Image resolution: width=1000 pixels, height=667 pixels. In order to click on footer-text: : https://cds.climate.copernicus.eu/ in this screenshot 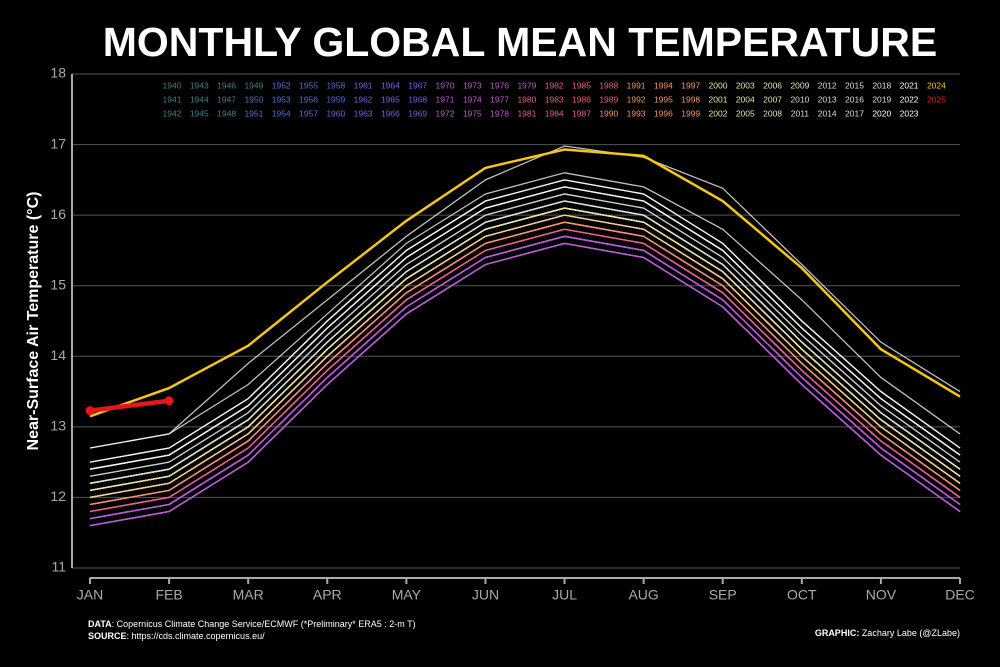, I will do `click(196, 636)`.